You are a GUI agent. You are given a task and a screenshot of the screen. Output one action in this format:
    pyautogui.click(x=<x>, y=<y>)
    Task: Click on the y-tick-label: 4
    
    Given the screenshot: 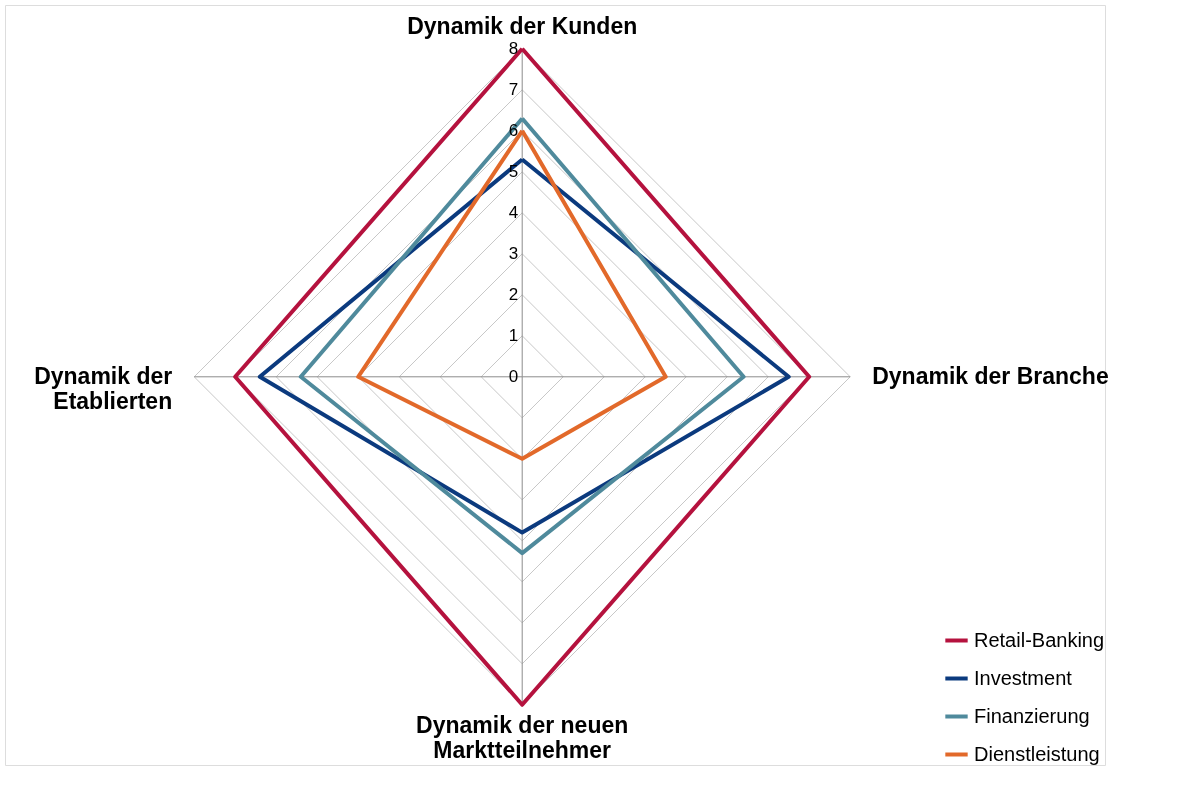 What is the action you would take?
    pyautogui.click(x=513, y=212)
    